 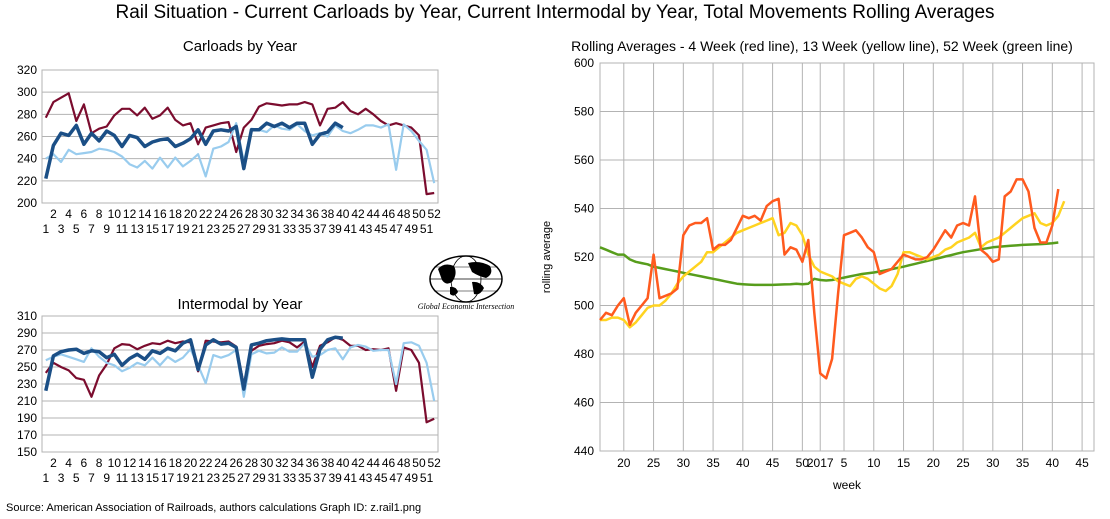 What do you see at coordinates (240, 46) in the screenshot?
I see `chart-title: Carloads by Year` at bounding box center [240, 46].